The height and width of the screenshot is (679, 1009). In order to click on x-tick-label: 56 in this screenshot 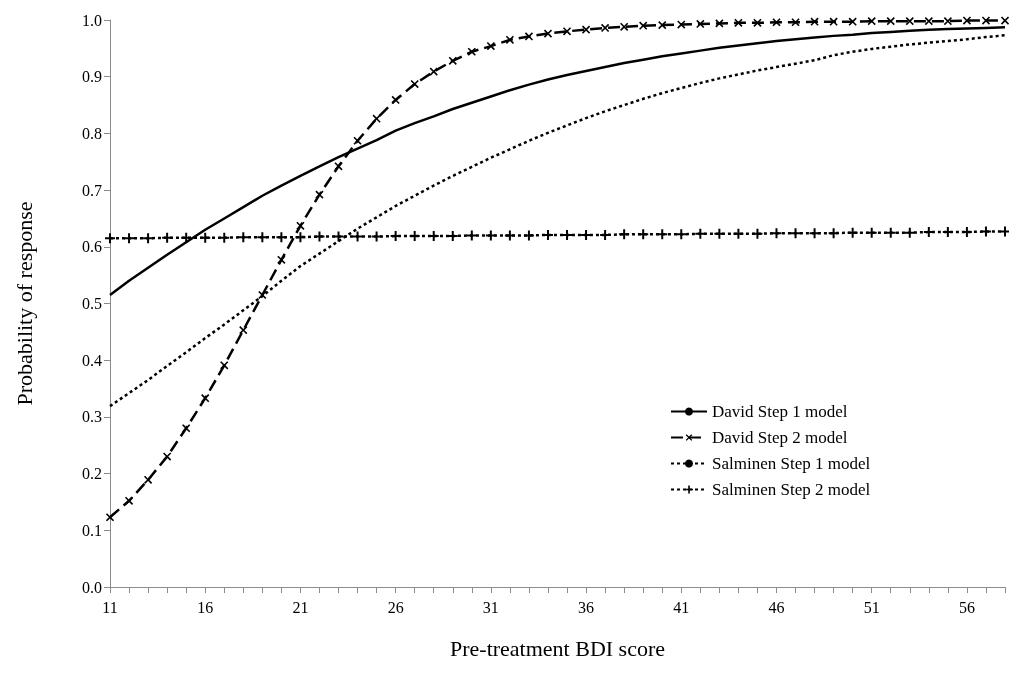, I will do `click(966, 607)`.